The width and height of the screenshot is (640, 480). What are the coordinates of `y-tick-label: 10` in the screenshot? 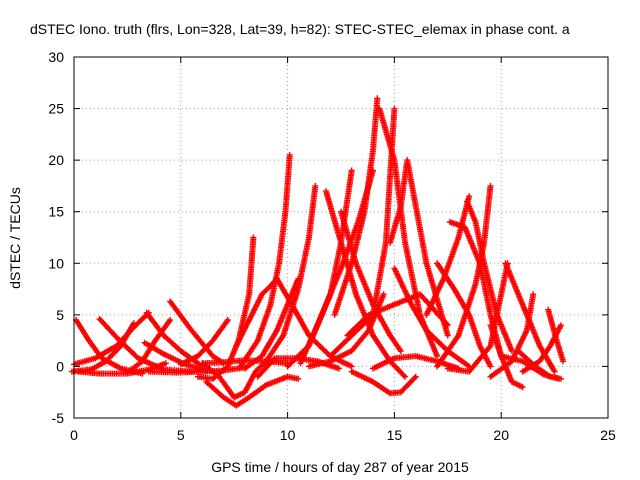 It's located at (56, 263).